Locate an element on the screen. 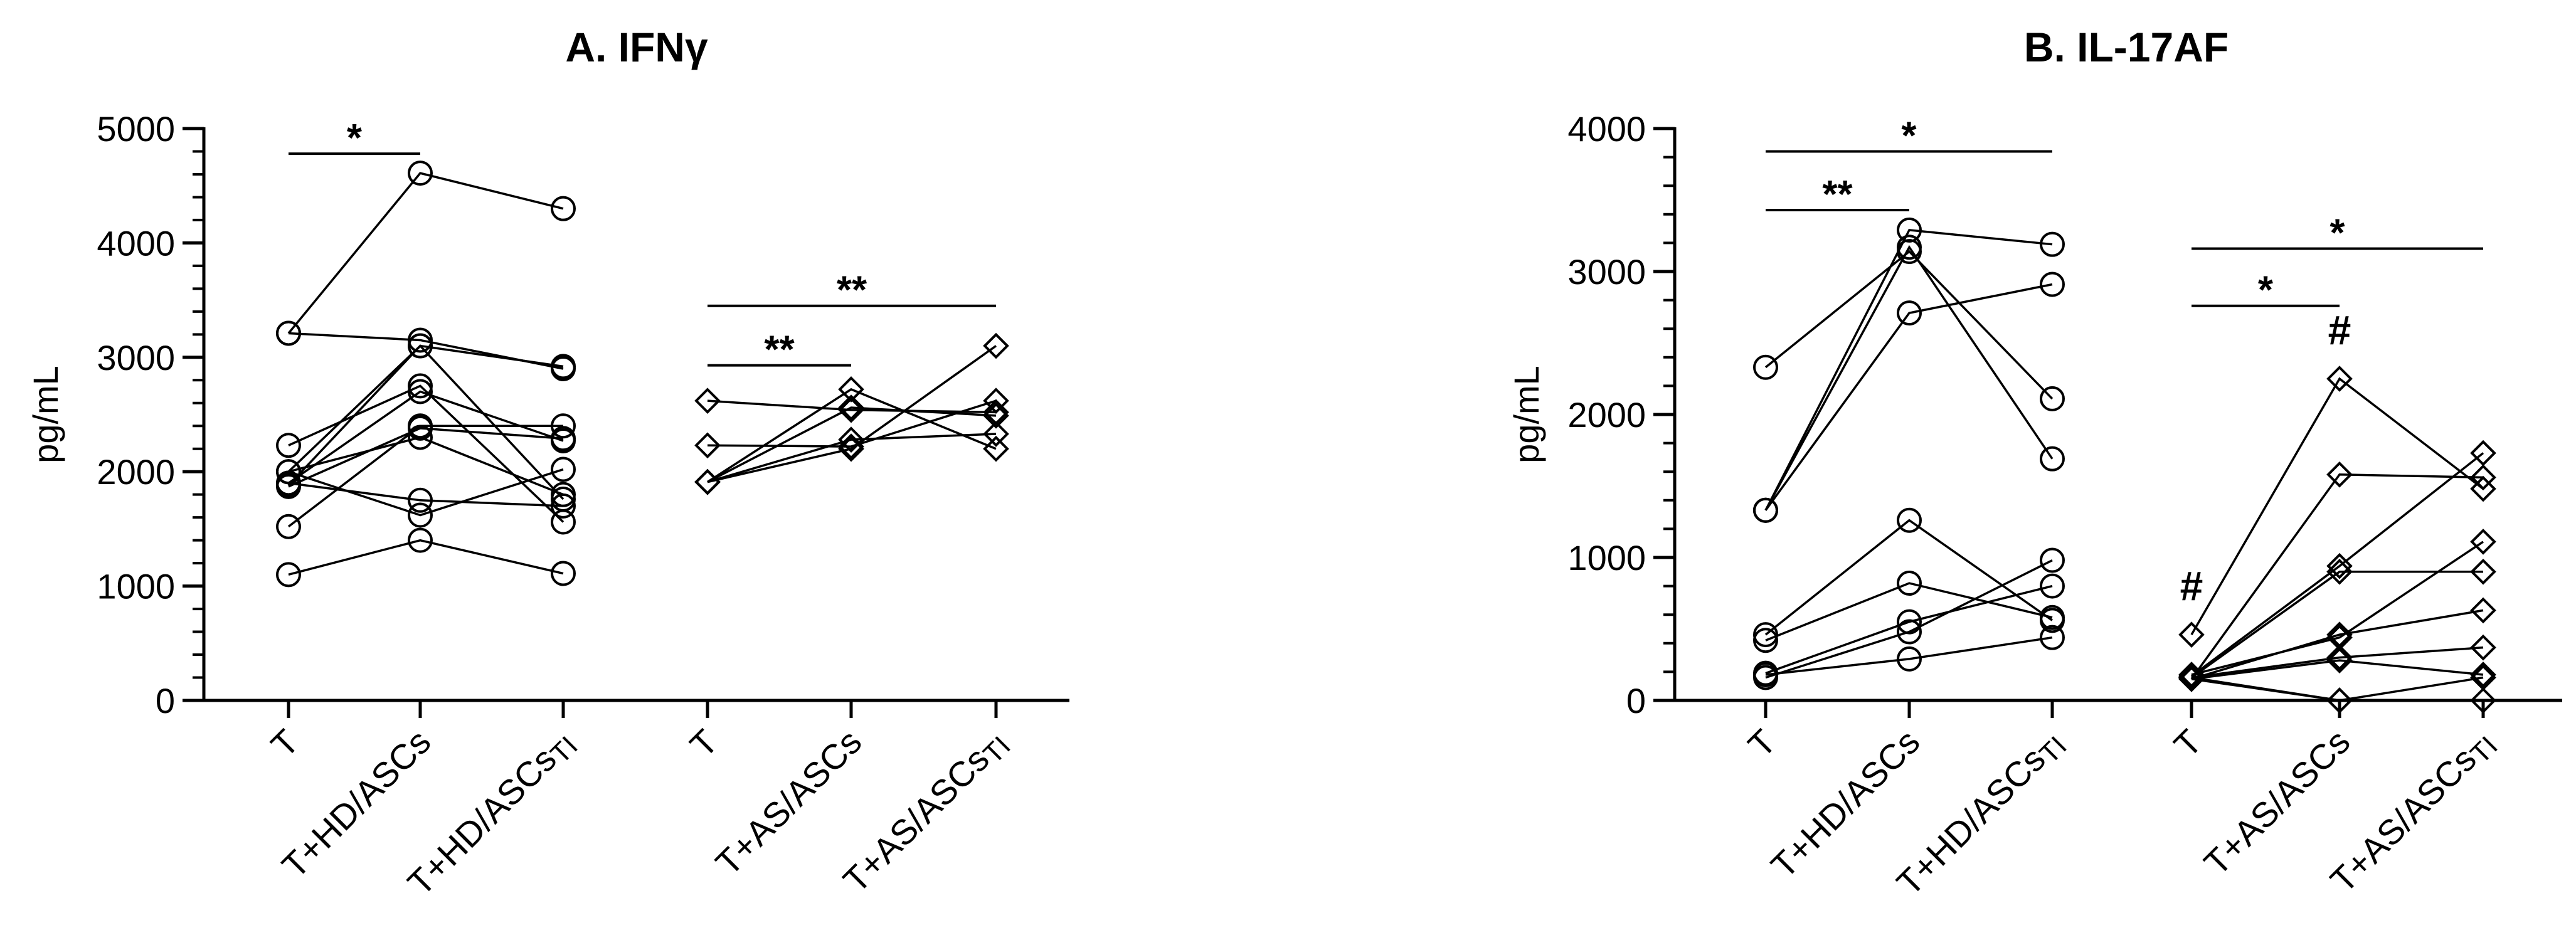 The image size is (2576, 950). panel-a-y-tick-label: 0 is located at coordinates (165, 700).